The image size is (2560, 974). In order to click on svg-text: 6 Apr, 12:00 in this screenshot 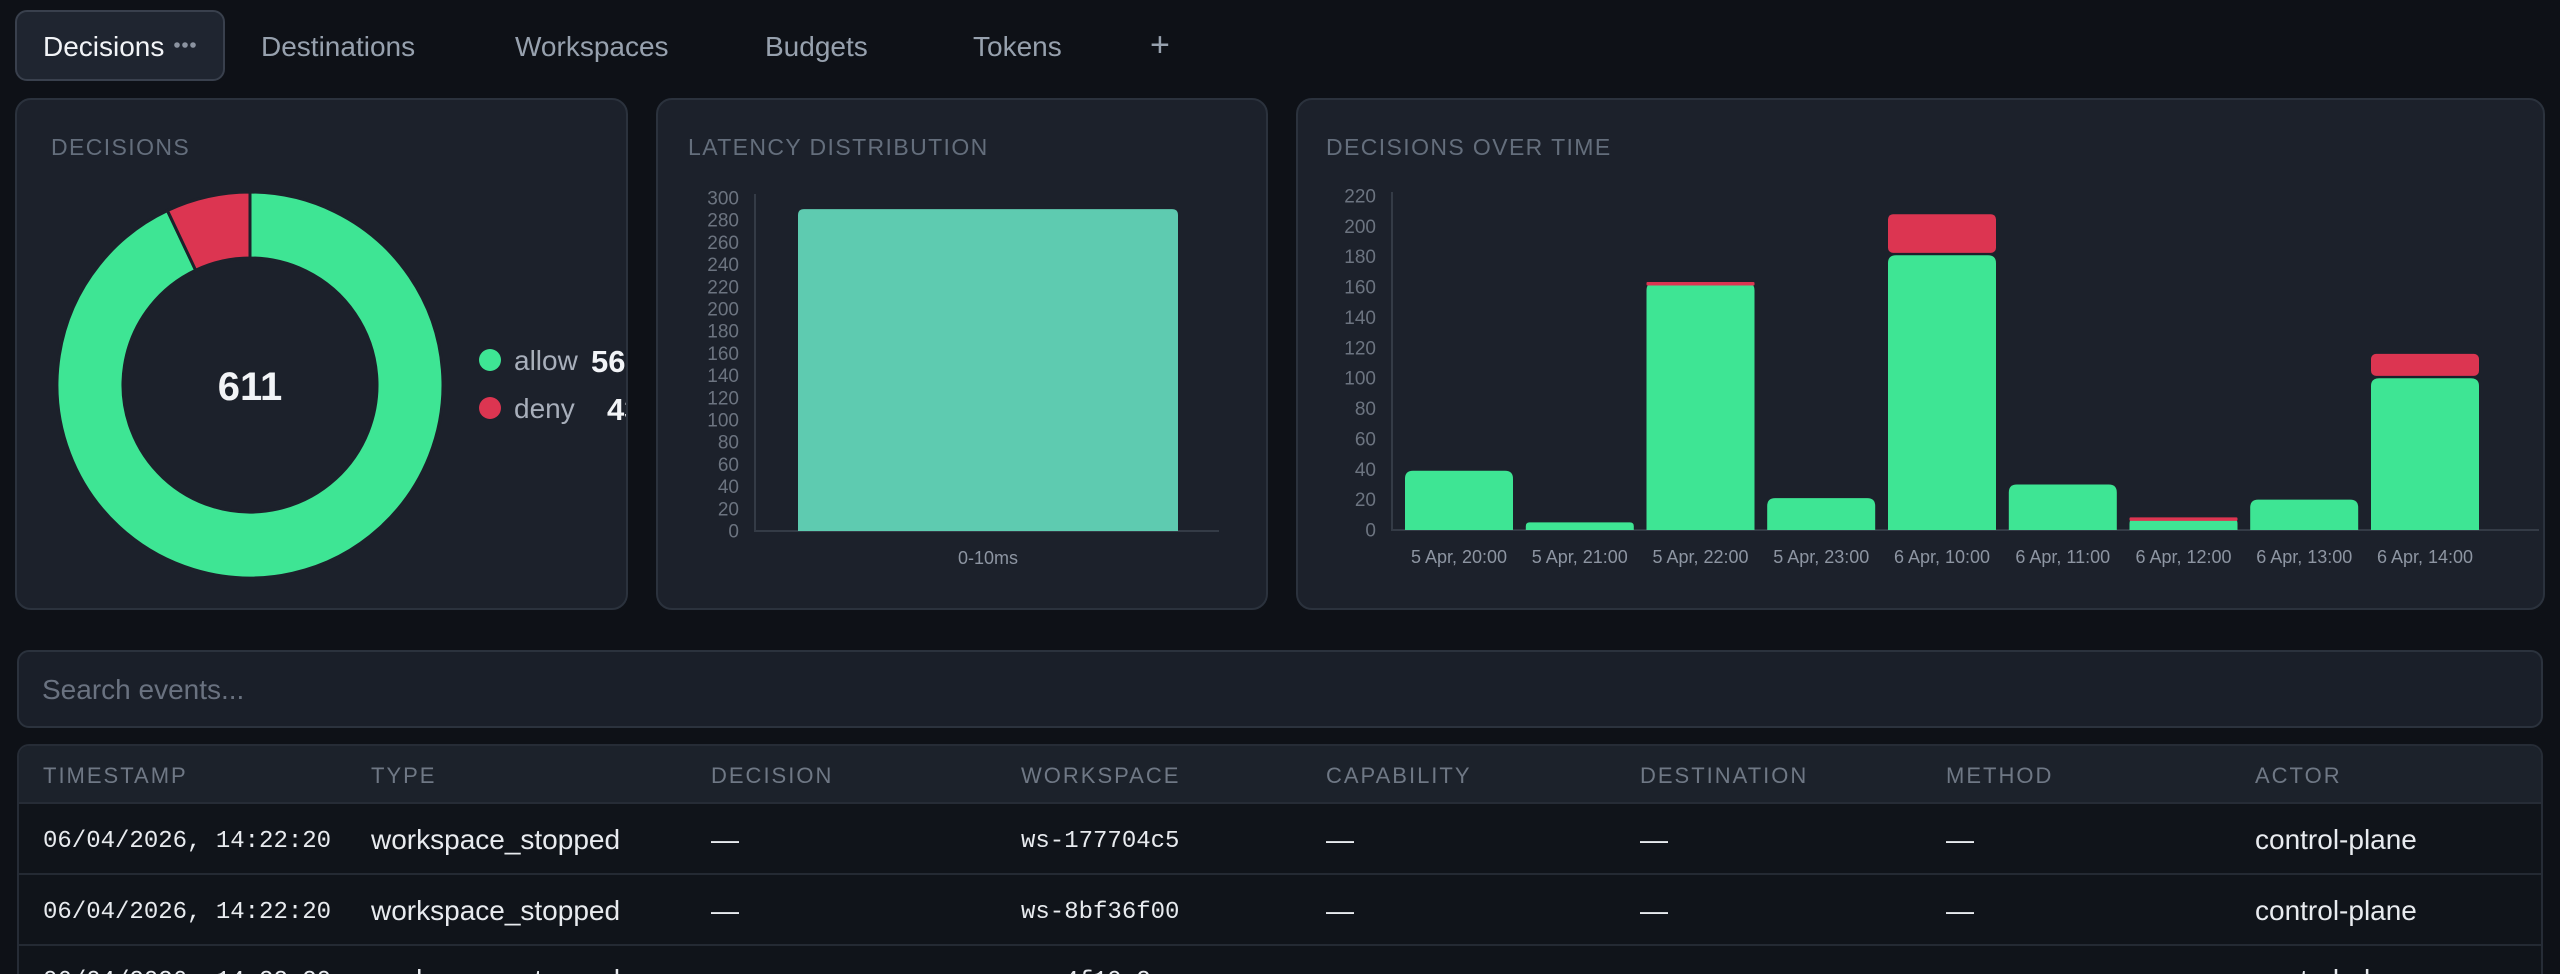, I will do `click(2183, 557)`.